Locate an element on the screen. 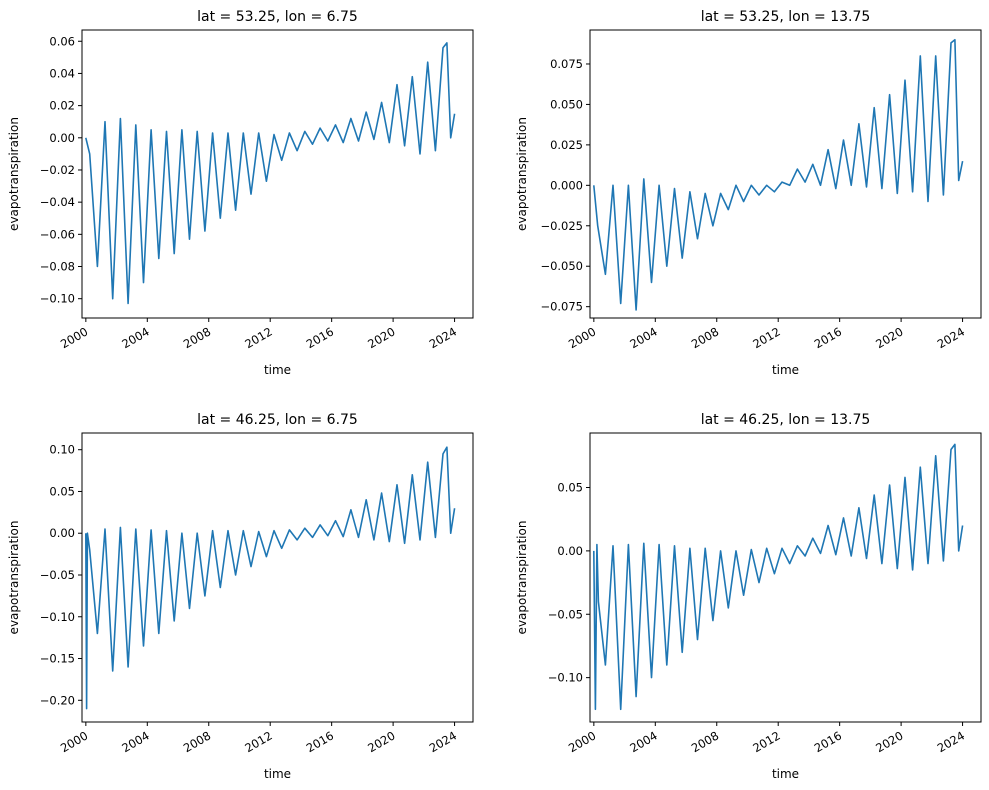 The image size is (989, 790). y-tick-label: −0.050 is located at coordinates (561, 266).